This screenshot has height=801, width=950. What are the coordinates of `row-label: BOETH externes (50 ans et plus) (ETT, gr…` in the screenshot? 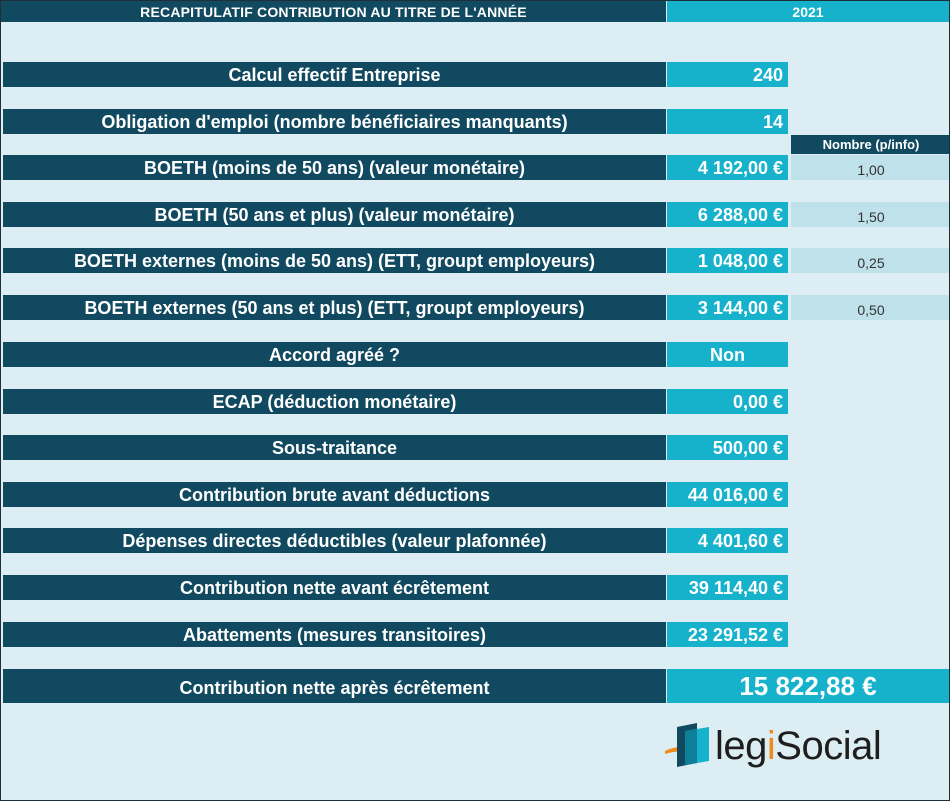 It's located at (334, 307).